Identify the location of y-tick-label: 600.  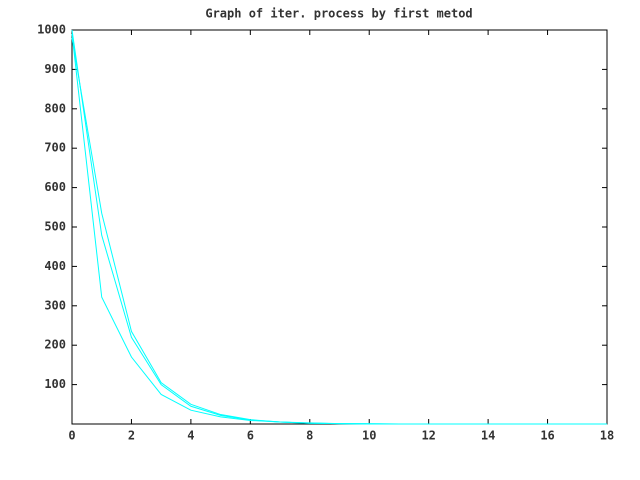
(55, 187).